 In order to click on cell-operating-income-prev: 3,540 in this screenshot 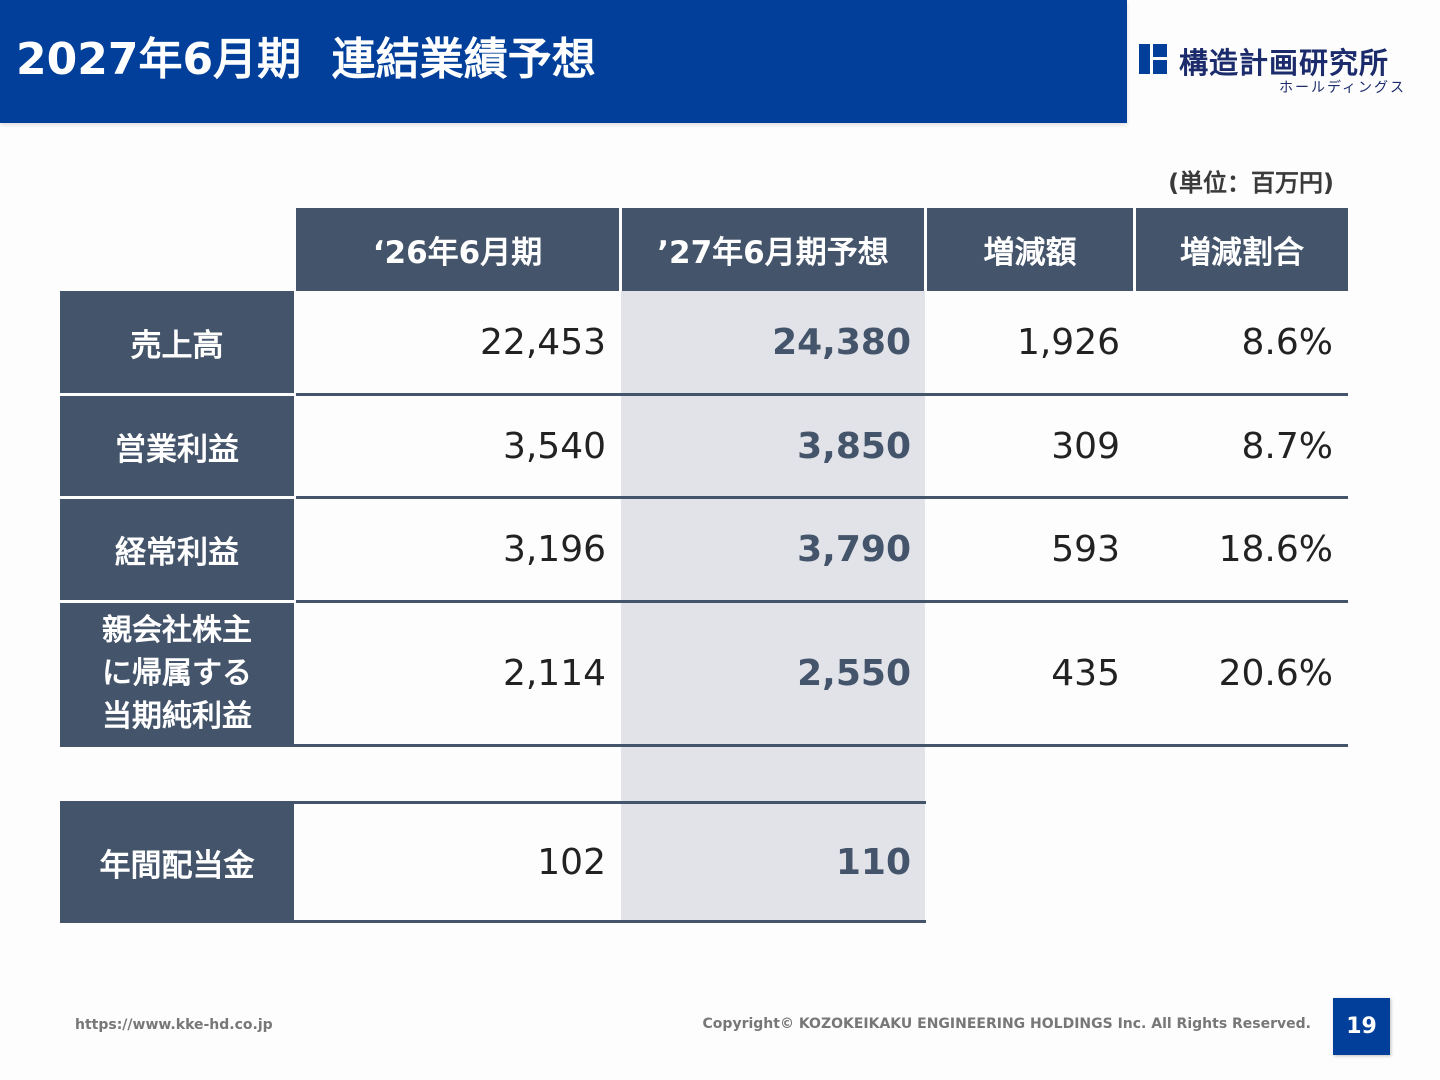, I will do `click(554, 446)`.